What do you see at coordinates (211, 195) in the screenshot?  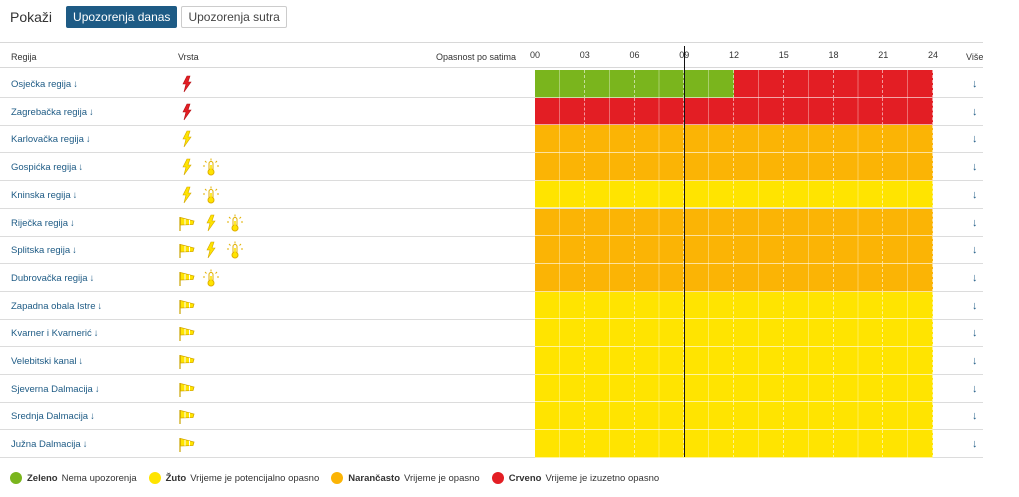 I see `heat-thermometer-icon` at bounding box center [211, 195].